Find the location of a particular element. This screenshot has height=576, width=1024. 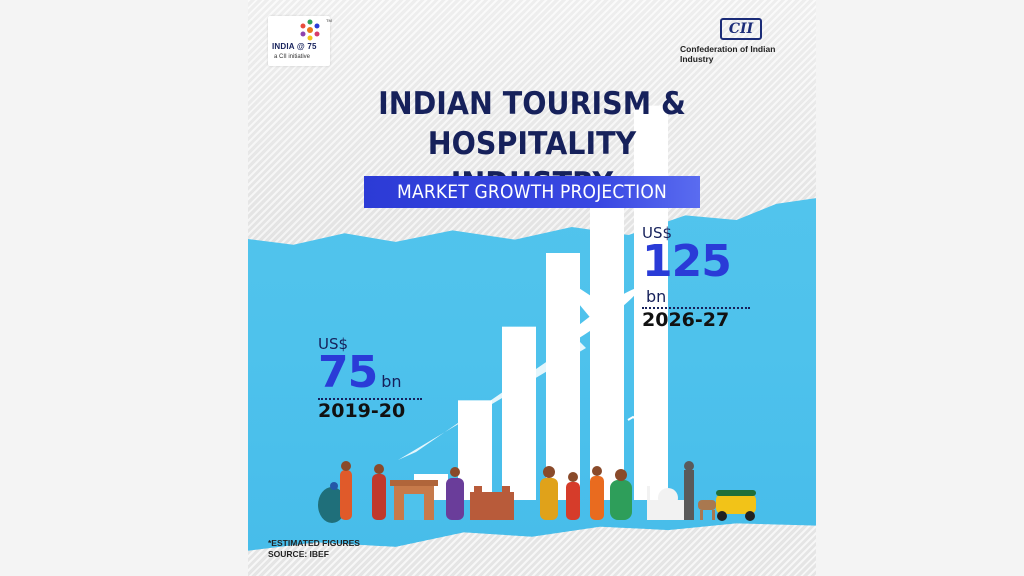

subtitle-banner is located at coordinates (532, 192).